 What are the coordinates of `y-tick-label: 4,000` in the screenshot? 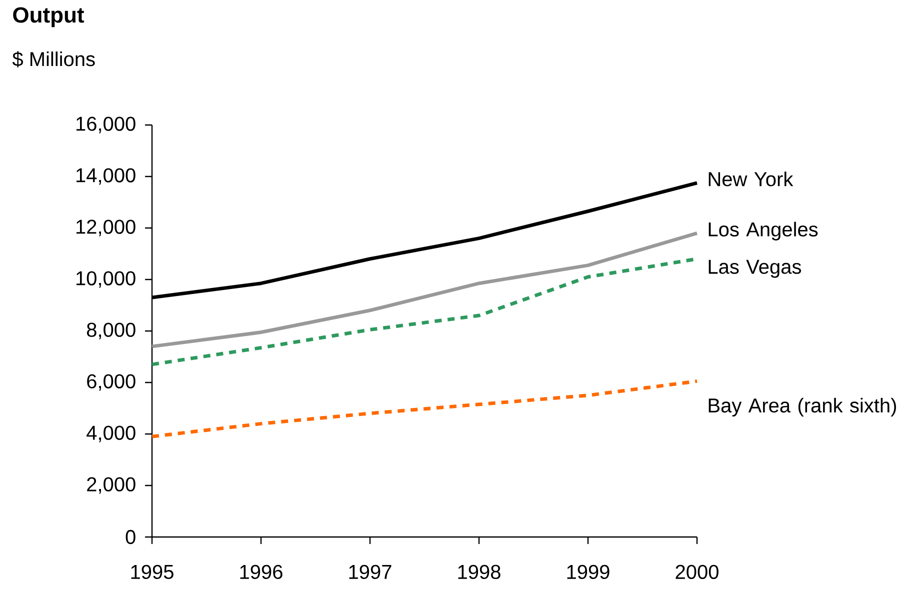 It's located at (111, 434).